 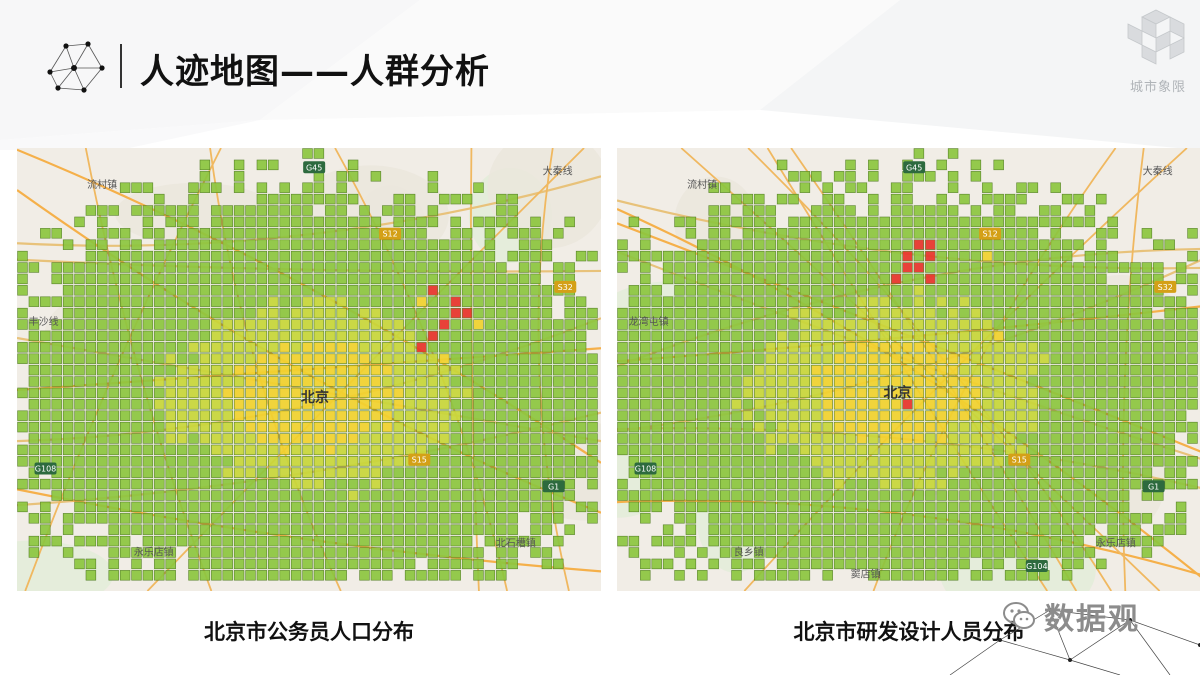 What do you see at coordinates (76, 67) in the screenshot?
I see `network-graph-icon` at bounding box center [76, 67].